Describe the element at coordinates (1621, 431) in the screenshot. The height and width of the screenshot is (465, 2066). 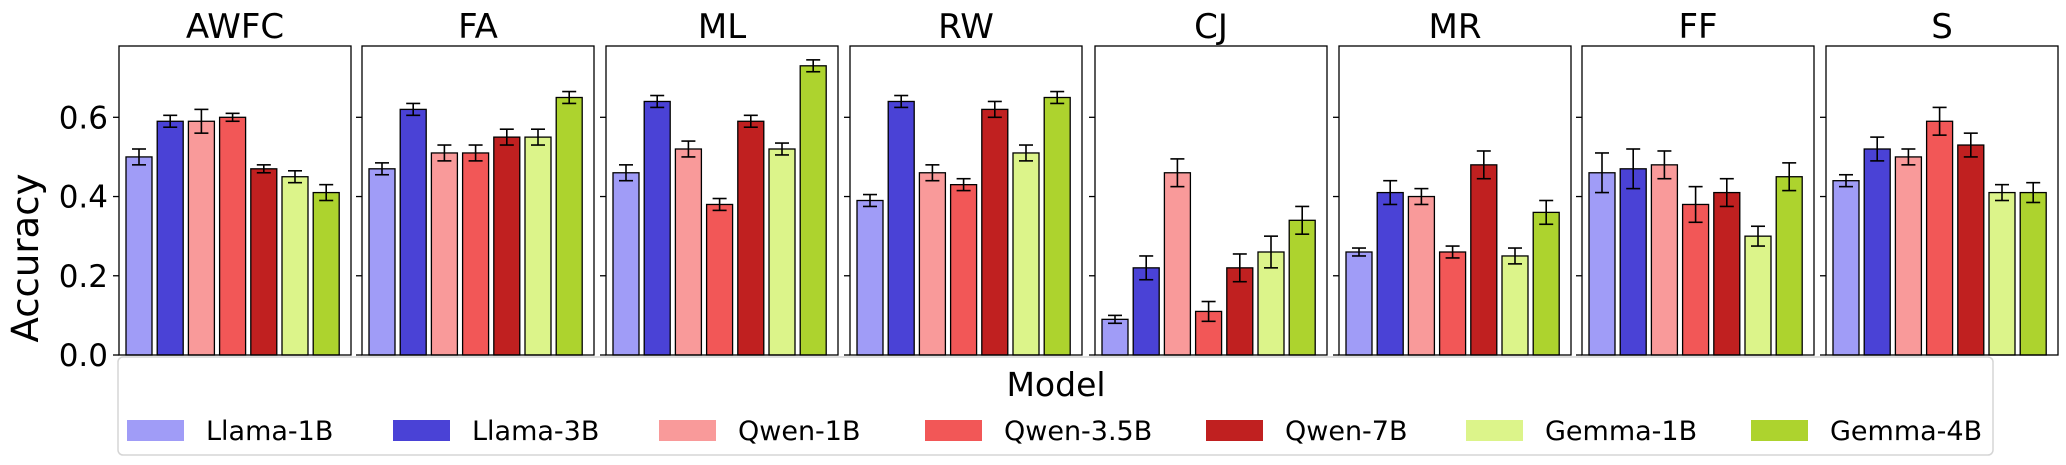
I see `legend-label: Gemma-1B` at that location.